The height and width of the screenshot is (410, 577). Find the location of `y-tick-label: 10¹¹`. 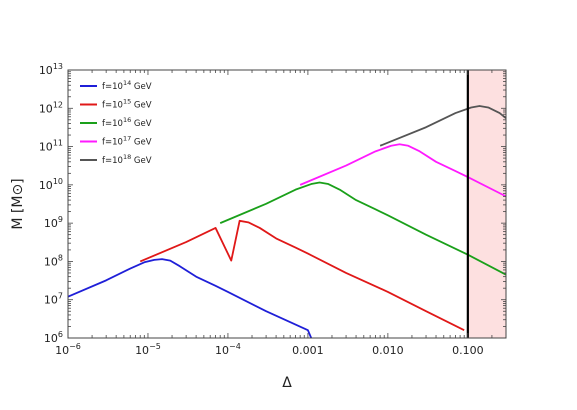

y-tick-label: 10¹¹ is located at coordinates (51, 146).